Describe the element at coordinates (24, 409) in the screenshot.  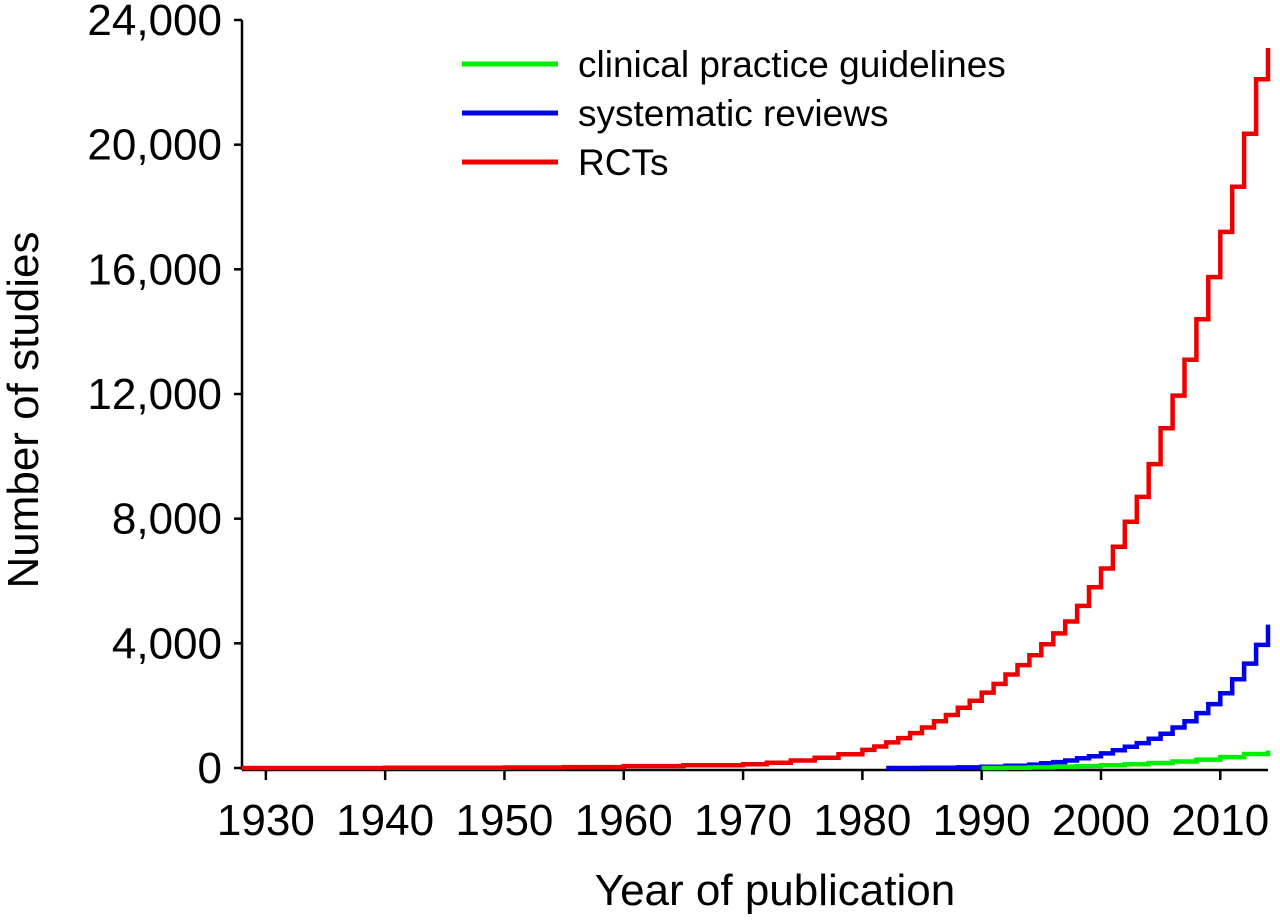
I see `y-axis-title: Number of studies` at that location.